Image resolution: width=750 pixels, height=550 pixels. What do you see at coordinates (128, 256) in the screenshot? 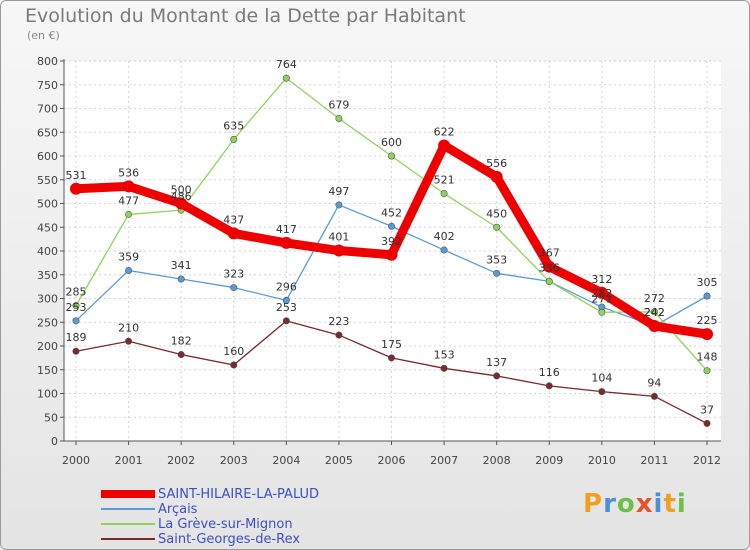
I see `data-label-ar-ais: 359` at bounding box center [128, 256].